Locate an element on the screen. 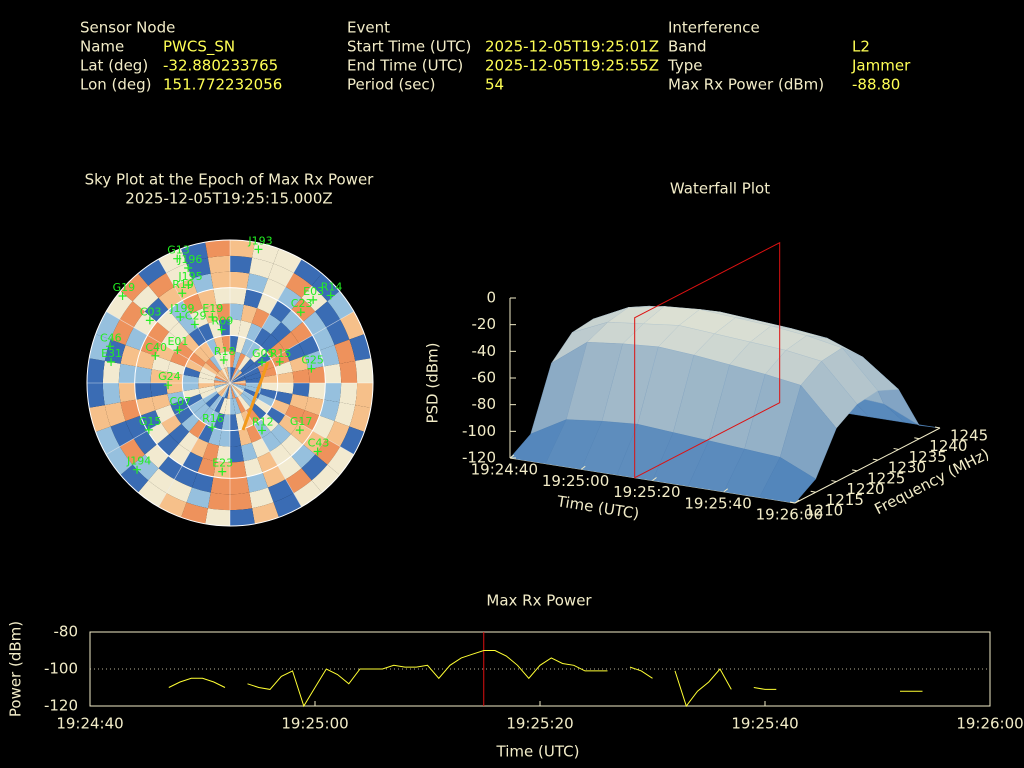  y-tick-label: 1230 is located at coordinates (907, 468).